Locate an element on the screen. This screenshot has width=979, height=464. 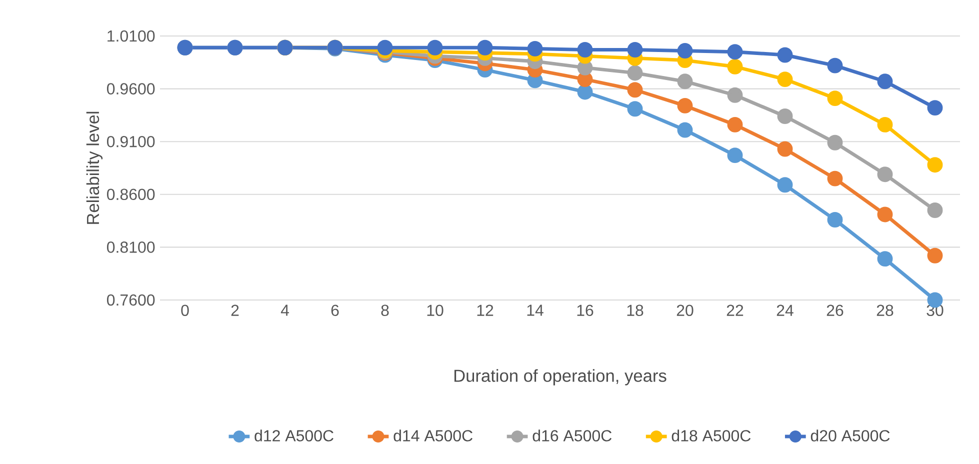
y-tick-label: 0.7600 is located at coordinates (130, 300).